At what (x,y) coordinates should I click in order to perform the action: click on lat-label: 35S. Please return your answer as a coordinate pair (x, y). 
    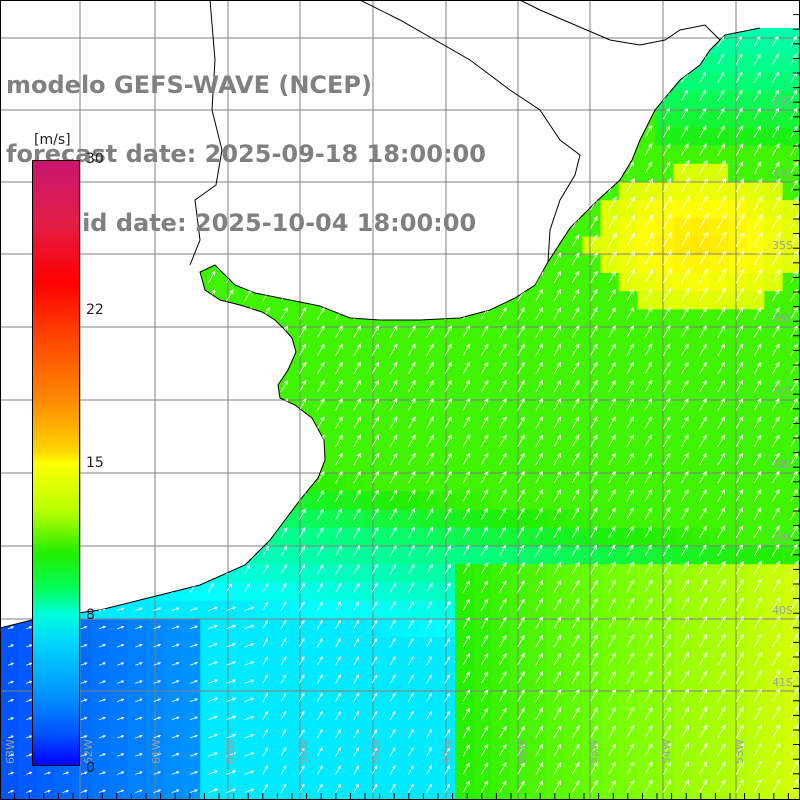
    Looking at the image, I should click on (782, 245).